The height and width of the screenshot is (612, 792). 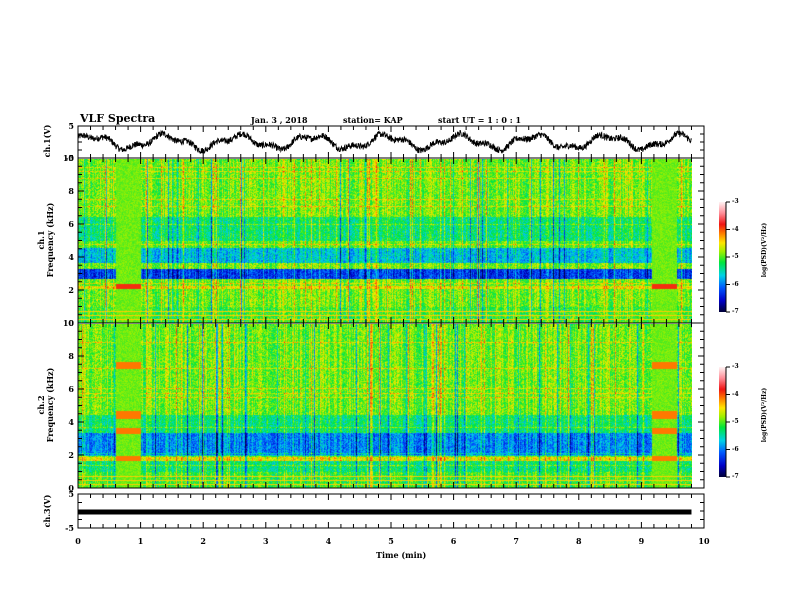 I want to click on spec1-ytick-label: 10, so click(x=68, y=158).